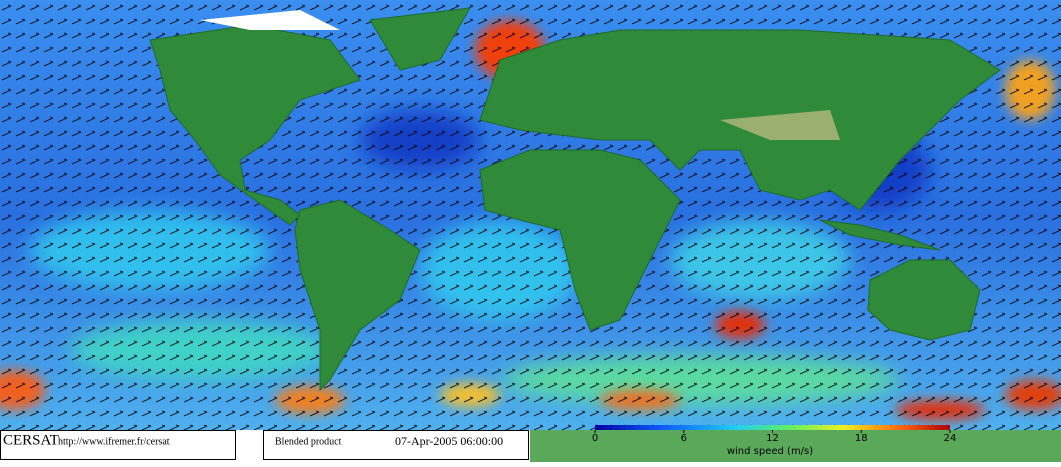 This screenshot has width=1061, height=467. I want to click on colorbar-label: wind speed (m/s), so click(770, 451).